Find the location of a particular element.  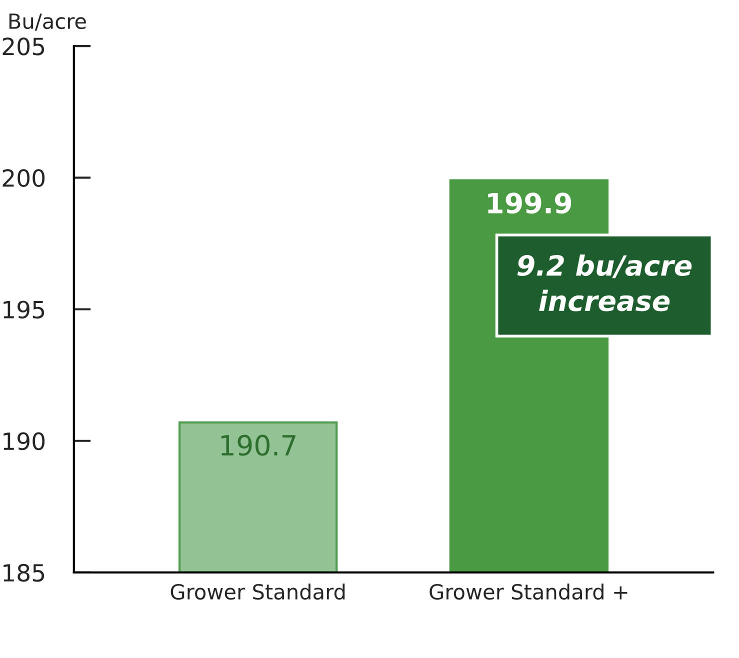

y-tick-label: 195 is located at coordinates (24, 309).